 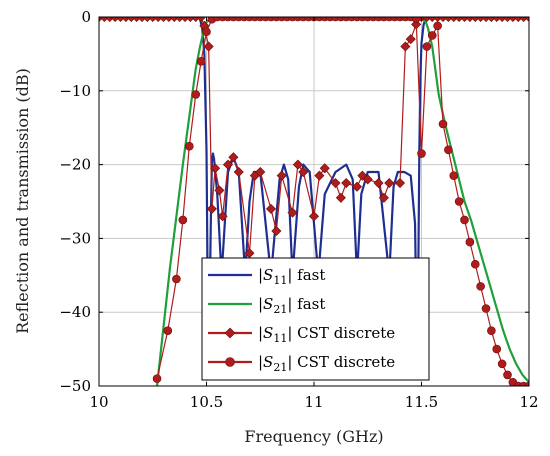 What do you see at coordinates (22, 201) in the screenshot?
I see `y-axis-label: Reflection and transmission (dB)` at bounding box center [22, 201].